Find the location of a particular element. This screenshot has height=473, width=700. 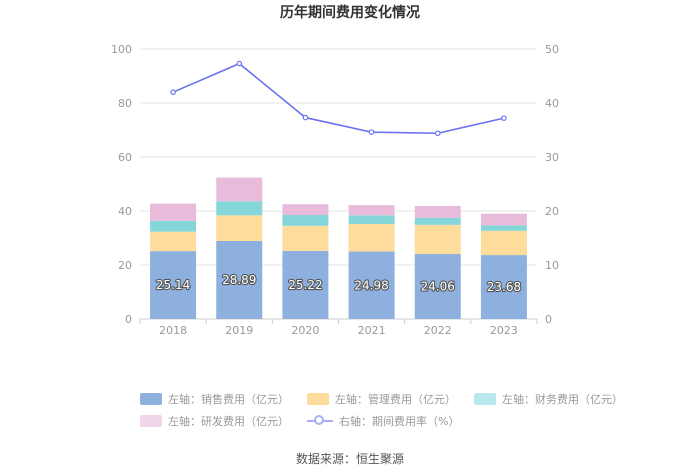

legend-row-1: 左轴：销售费用（亿元） 左轴：管理费用（亿元） 左轴：财务费用（亿元） is located at coordinates (381, 399).